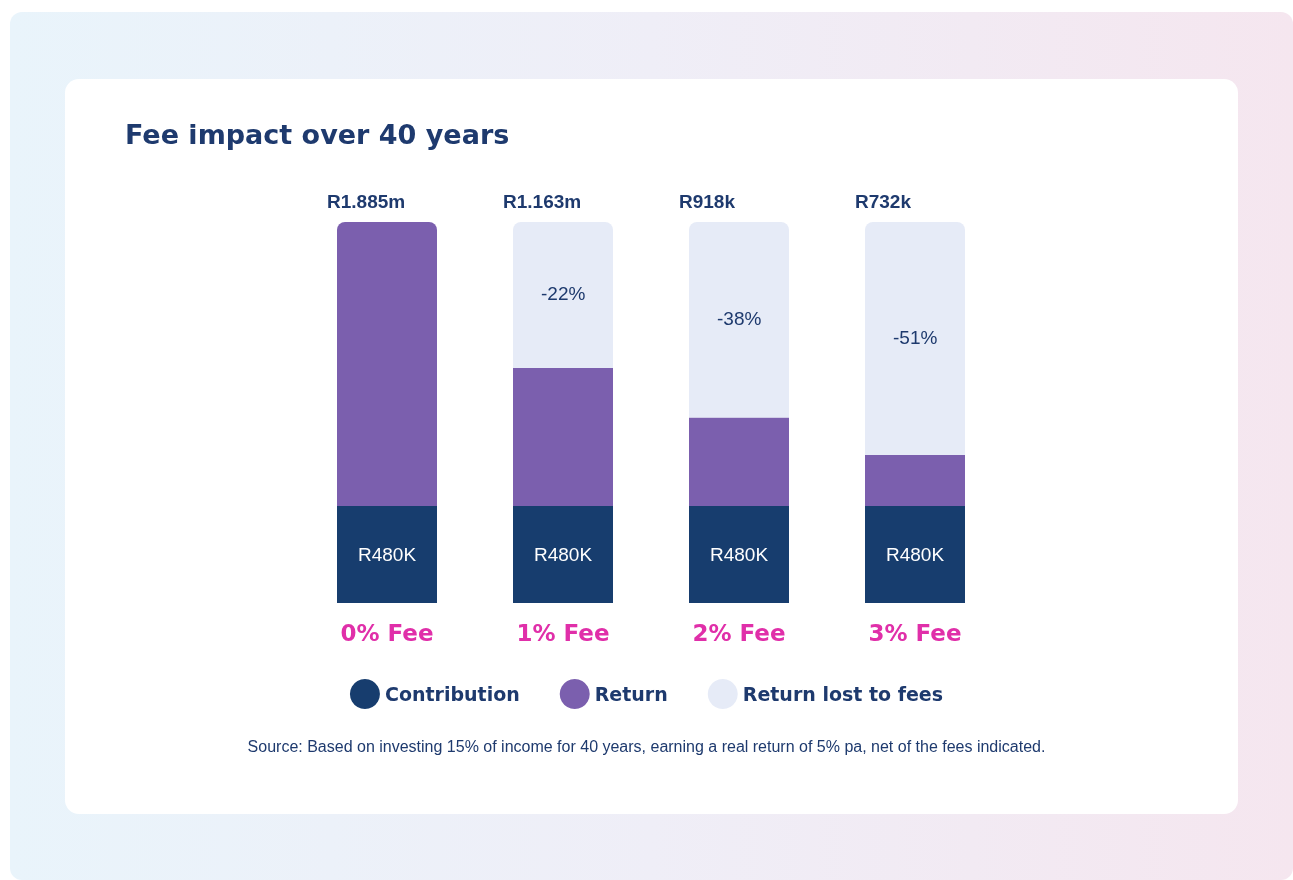 This screenshot has width=1293, height=880. What do you see at coordinates (707, 201) in the screenshot?
I see `total-label: R918k` at bounding box center [707, 201].